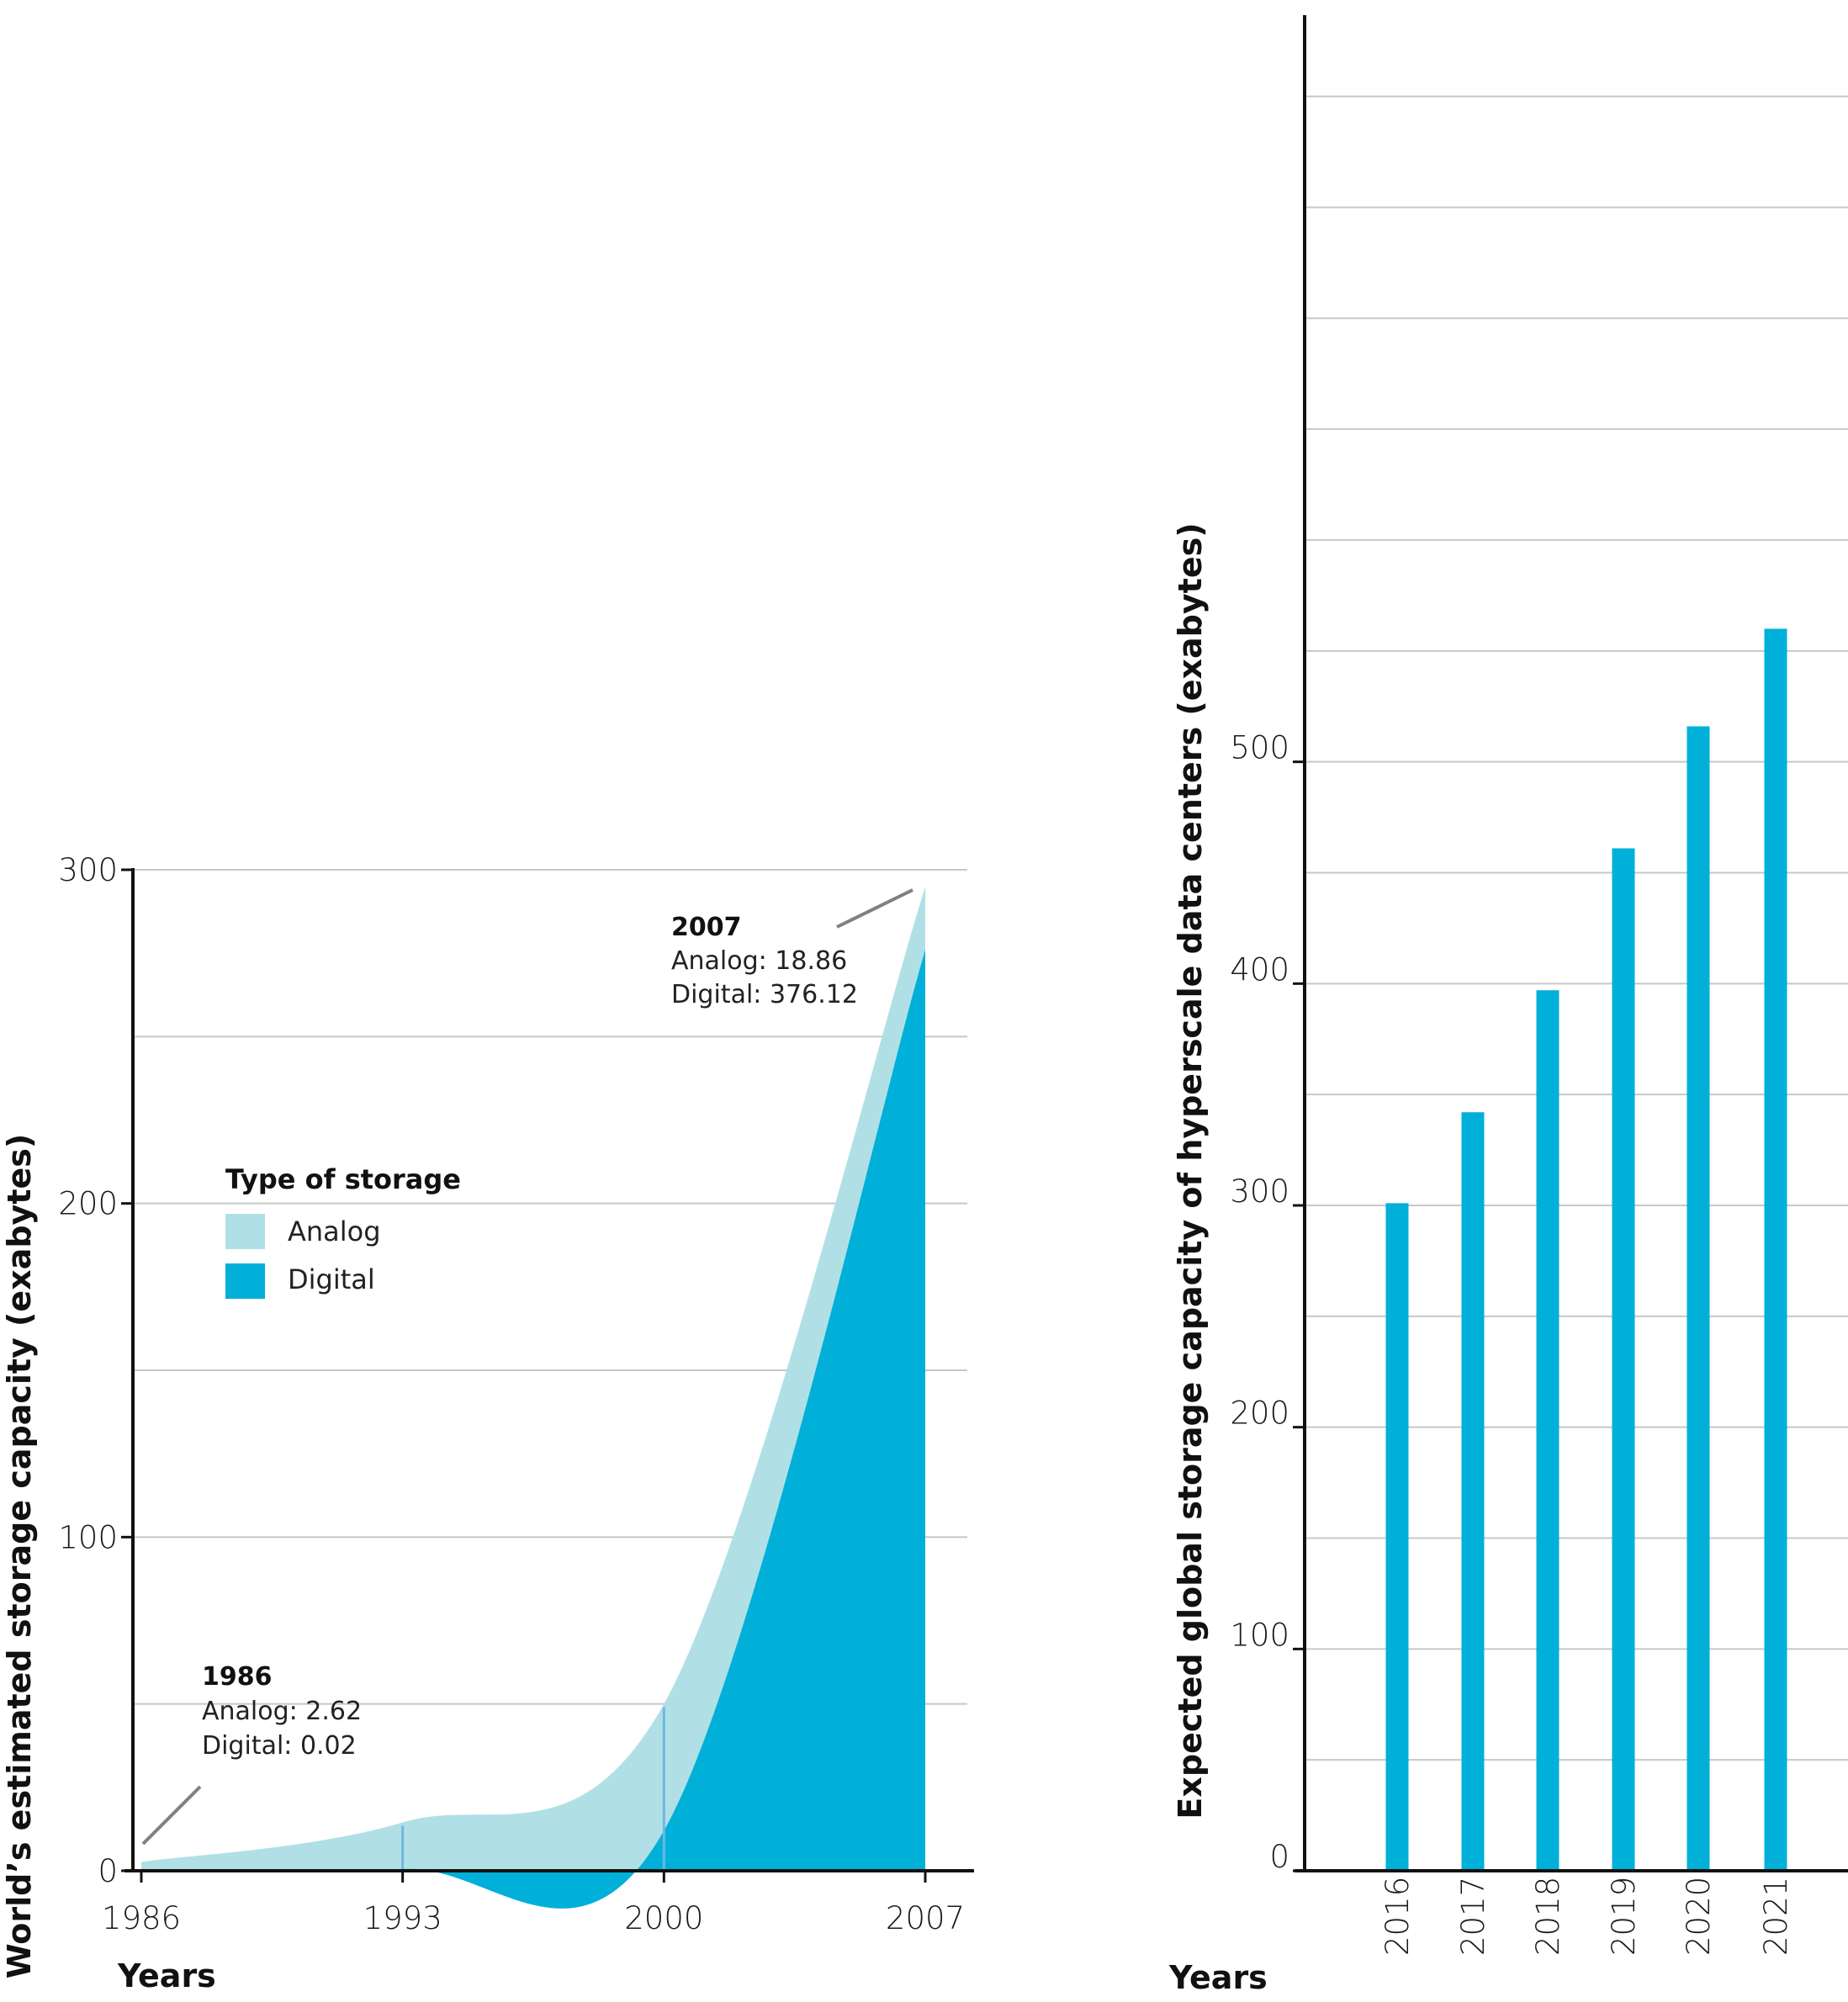  What do you see at coordinates (95, 1370) in the screenshot?
I see `left-y-ticks: 0 100 200 300` at bounding box center [95, 1370].